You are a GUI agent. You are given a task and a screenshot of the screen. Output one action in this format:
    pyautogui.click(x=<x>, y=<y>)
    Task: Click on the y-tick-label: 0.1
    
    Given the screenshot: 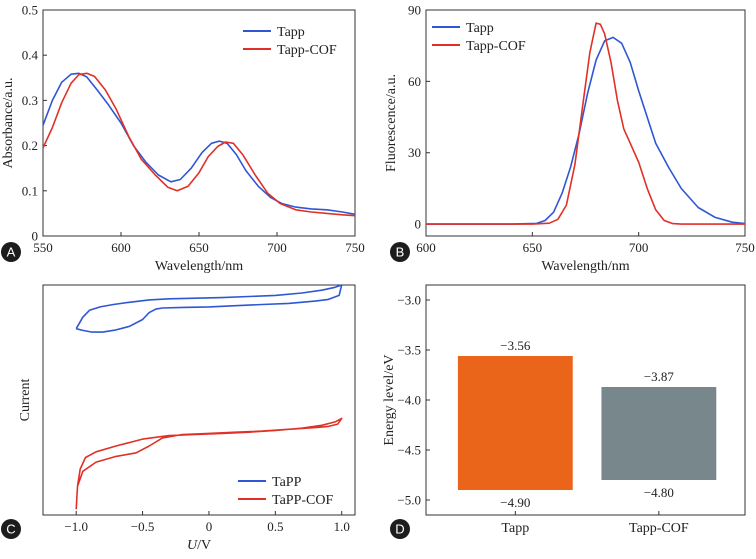 What is the action you would take?
    pyautogui.click(x=30, y=190)
    